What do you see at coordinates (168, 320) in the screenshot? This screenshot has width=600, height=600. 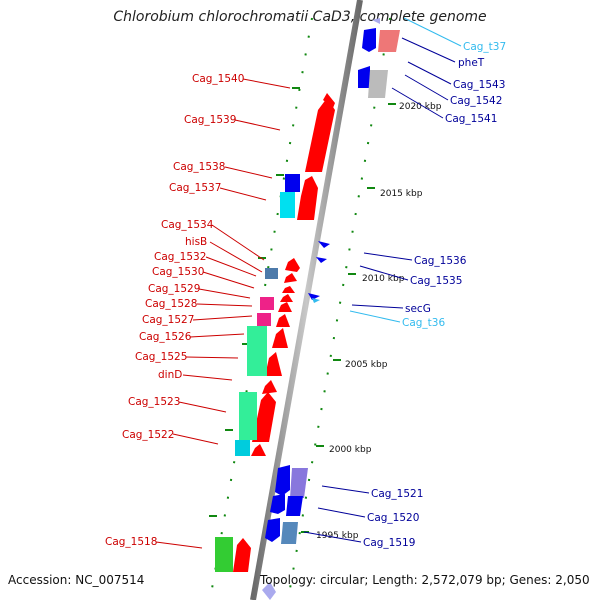 I see `gene-label: Cag_1527` at bounding box center [168, 320].